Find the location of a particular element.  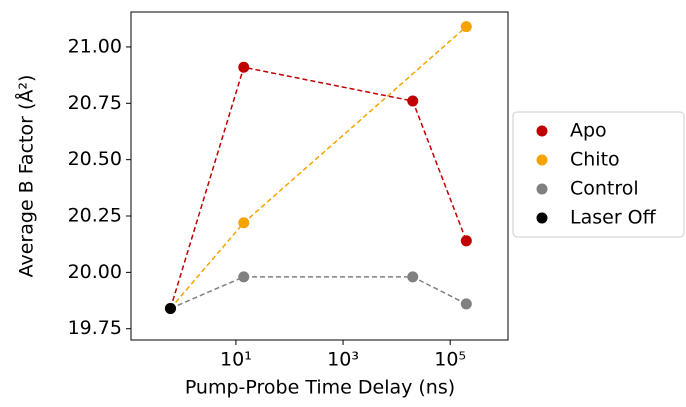

y-tick-label: 20.75 is located at coordinates (95, 103).